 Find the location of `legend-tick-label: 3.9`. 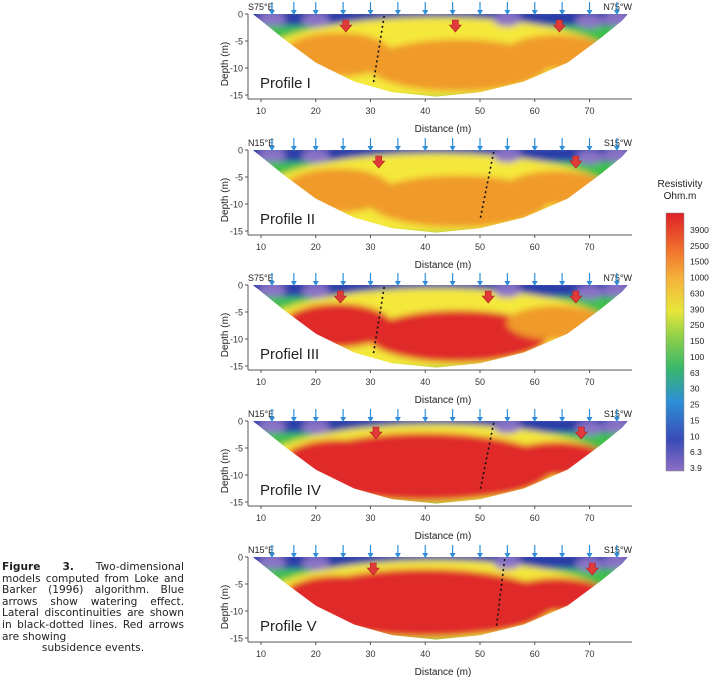

legend-tick-label: 3.9 is located at coordinates (696, 468).